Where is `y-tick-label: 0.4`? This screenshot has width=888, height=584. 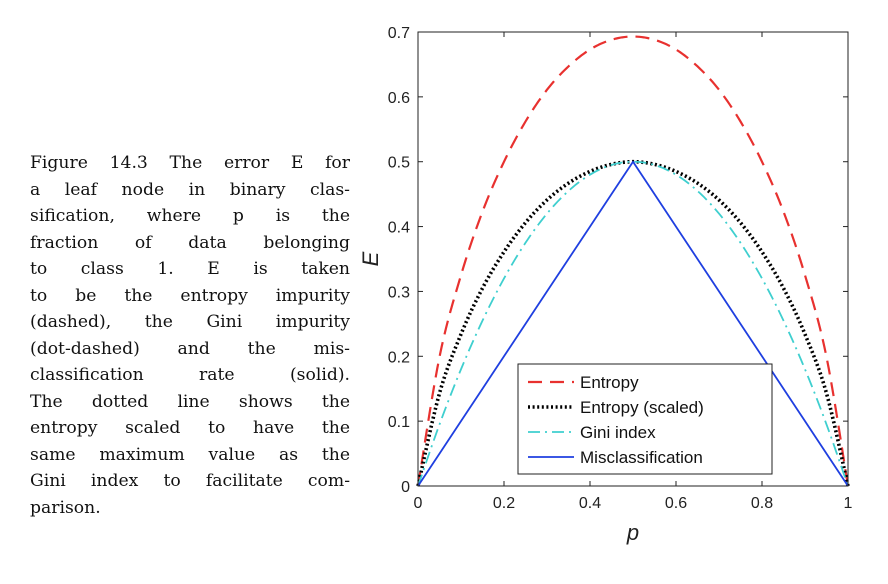
y-tick-label: 0.4 is located at coordinates (399, 228).